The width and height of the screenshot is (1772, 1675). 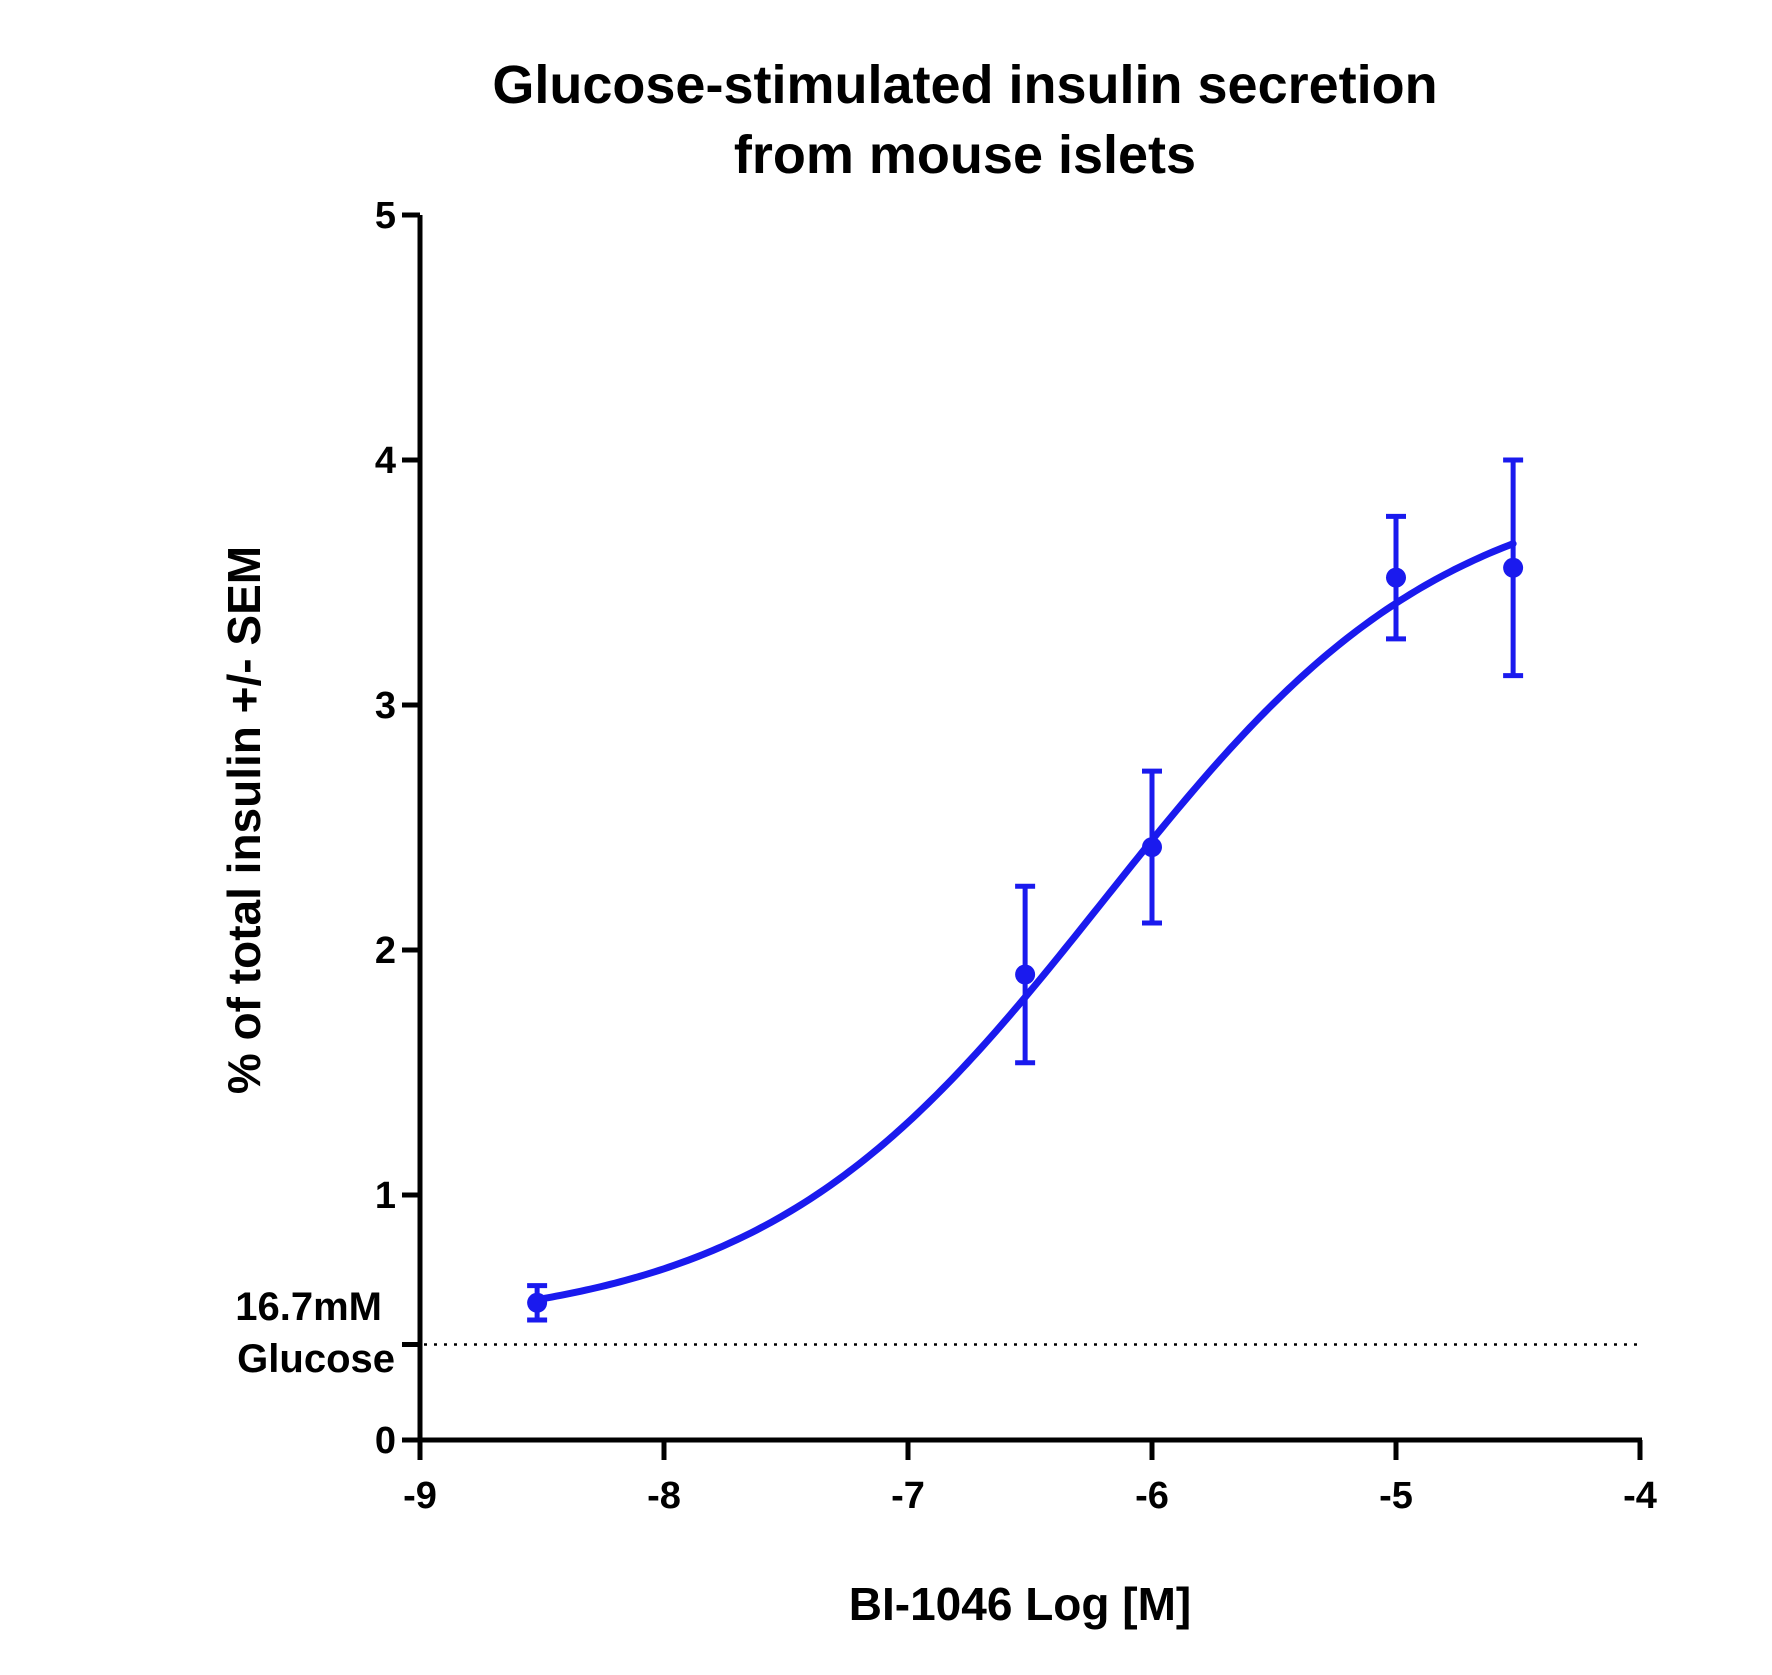 I want to click on x-axis-label: BI-1046 Log [M], so click(x=1020, y=1604).